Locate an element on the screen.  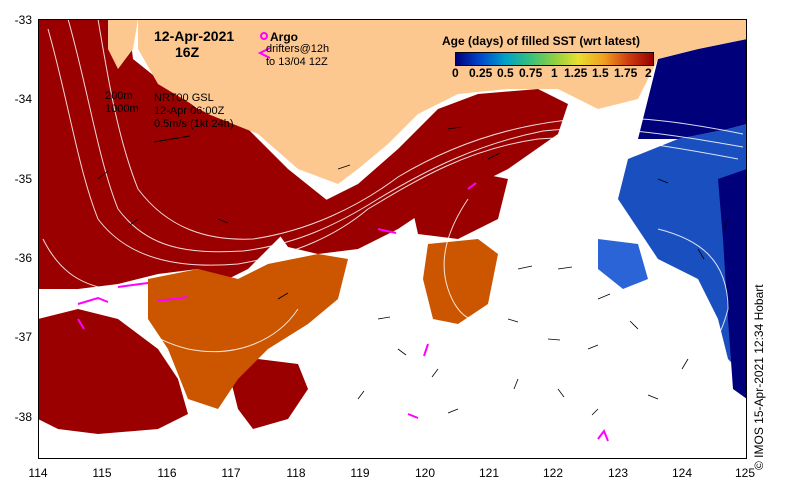
colorbar-tick: 1 is located at coordinates (554, 73).